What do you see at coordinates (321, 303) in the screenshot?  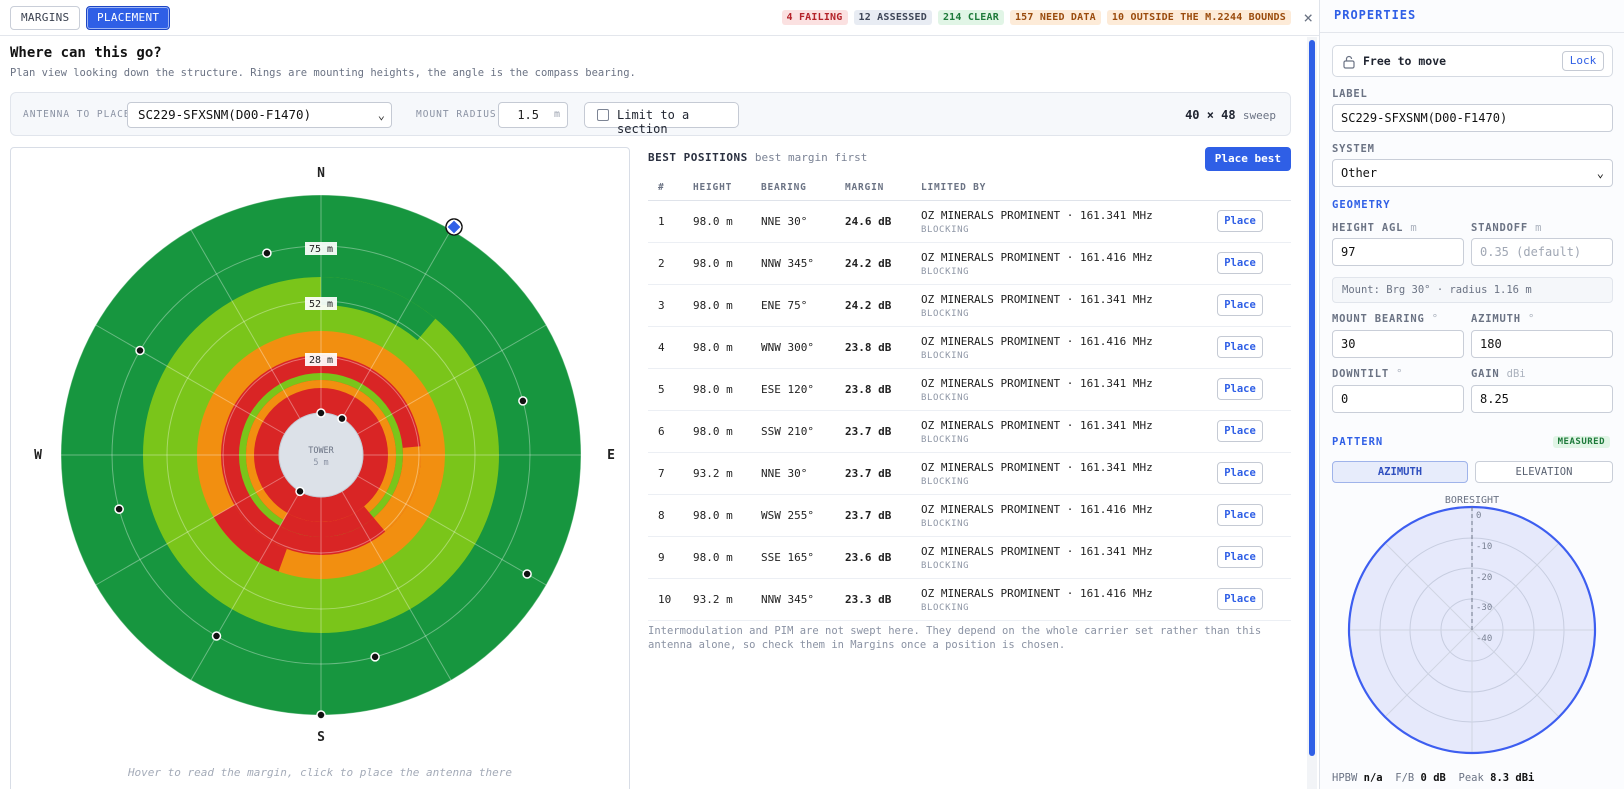 I see `ring-label-bg` at bounding box center [321, 303].